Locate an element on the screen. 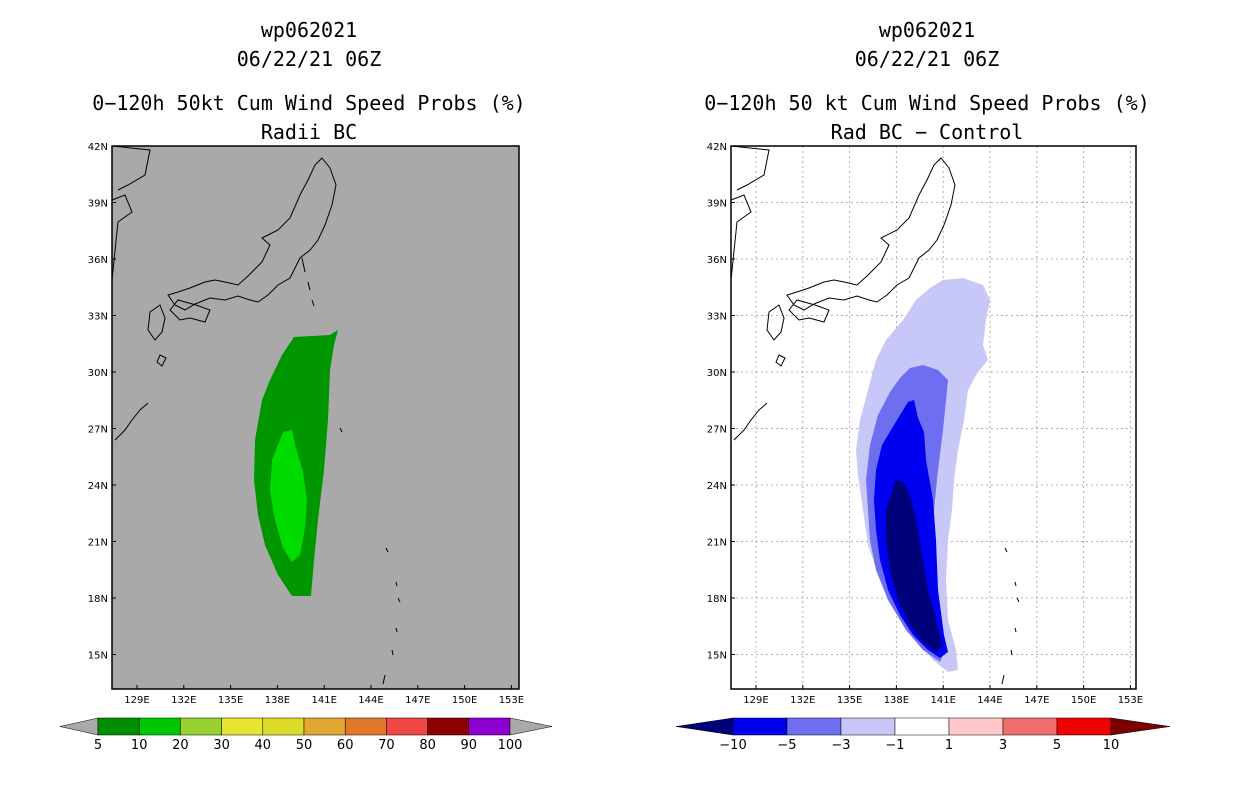 Image resolution: width=1236 pixels, height=800 pixels. left-datetime: 06/22/21 06Z is located at coordinates (309, 59).